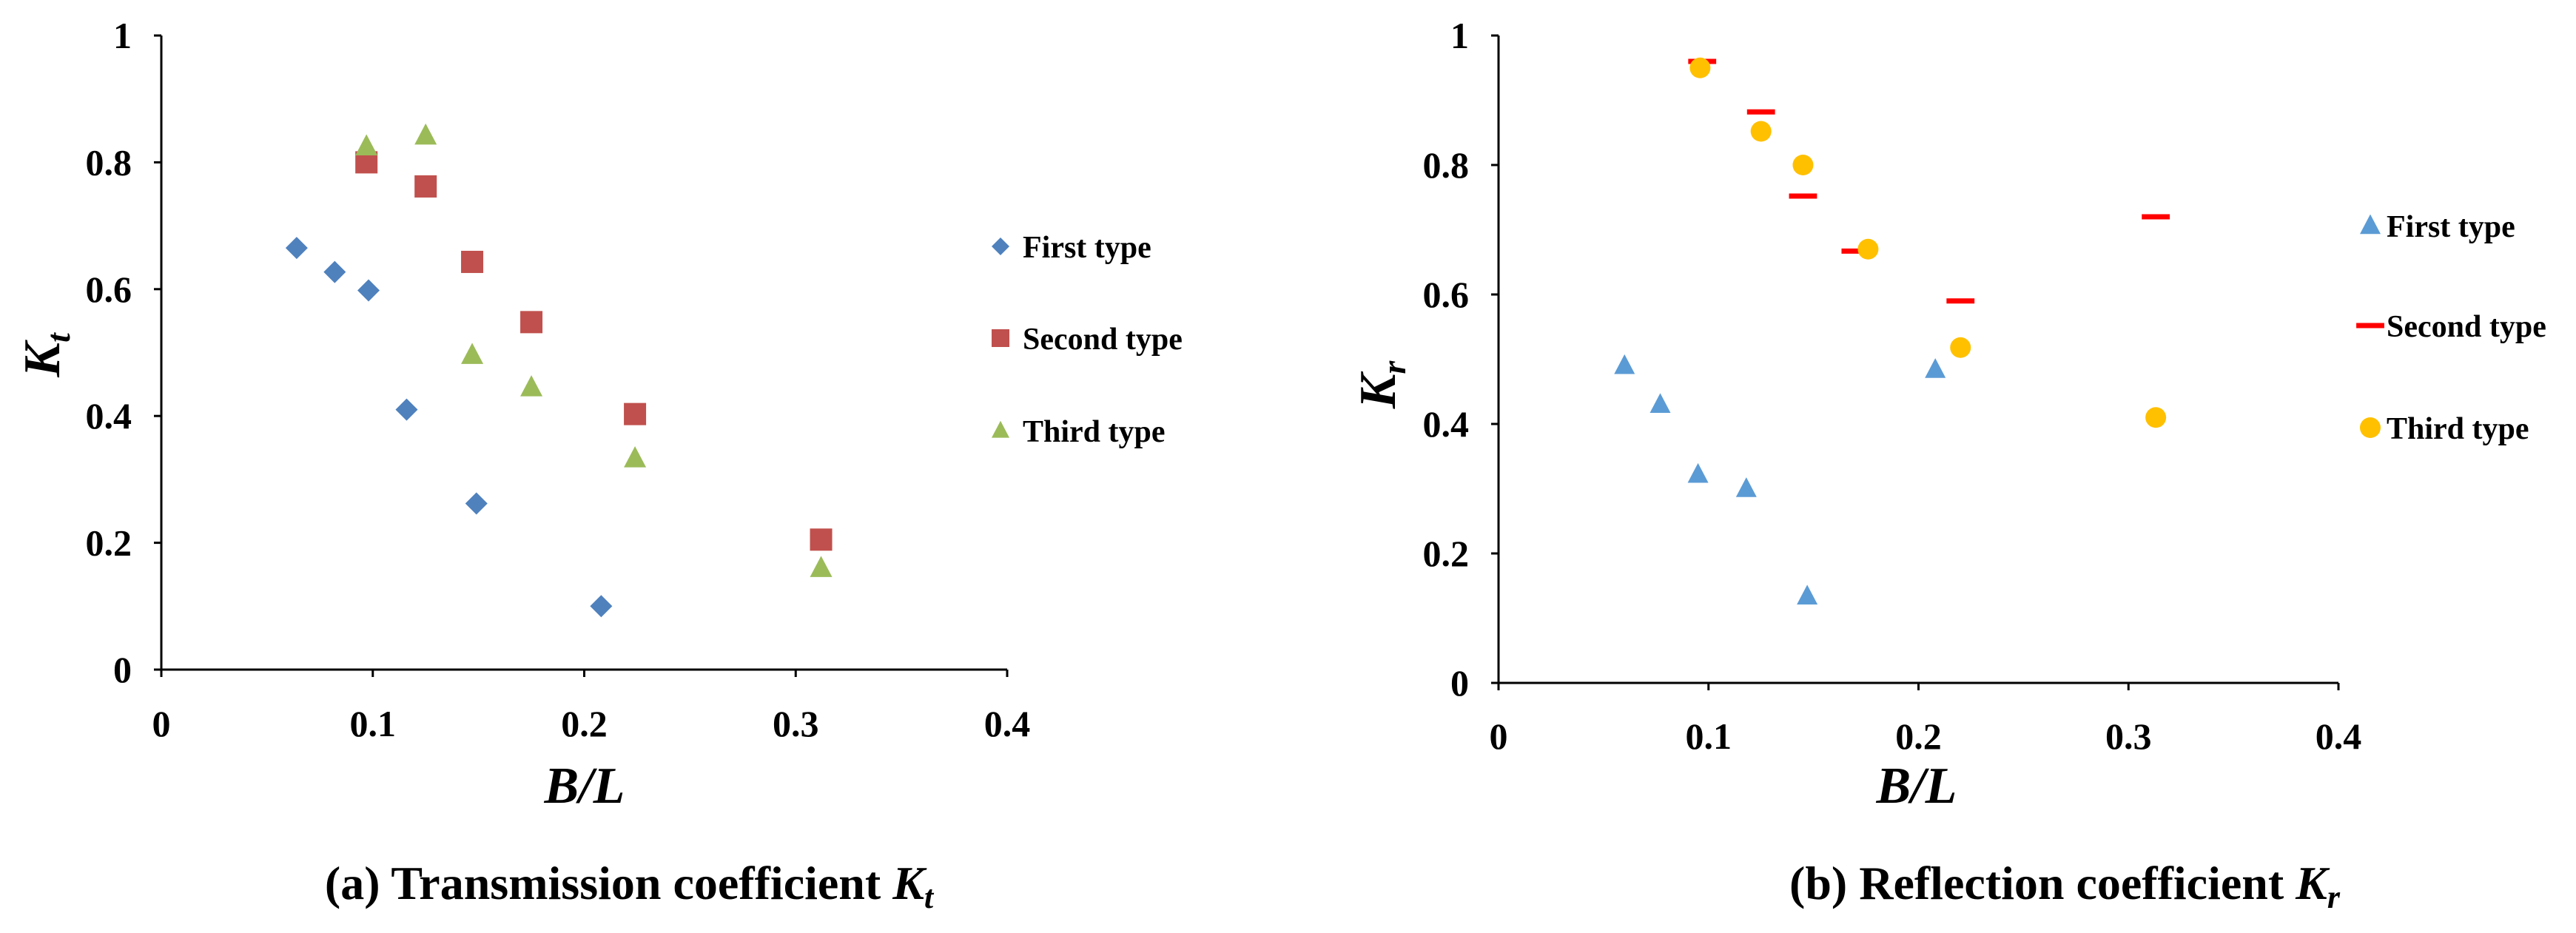 The width and height of the screenshot is (2576, 933). Describe the element at coordinates (123, 352) in the screenshot. I see `panel-a-y-ticks: 0 0.2 0.4 0.6 0.8 1` at that location.